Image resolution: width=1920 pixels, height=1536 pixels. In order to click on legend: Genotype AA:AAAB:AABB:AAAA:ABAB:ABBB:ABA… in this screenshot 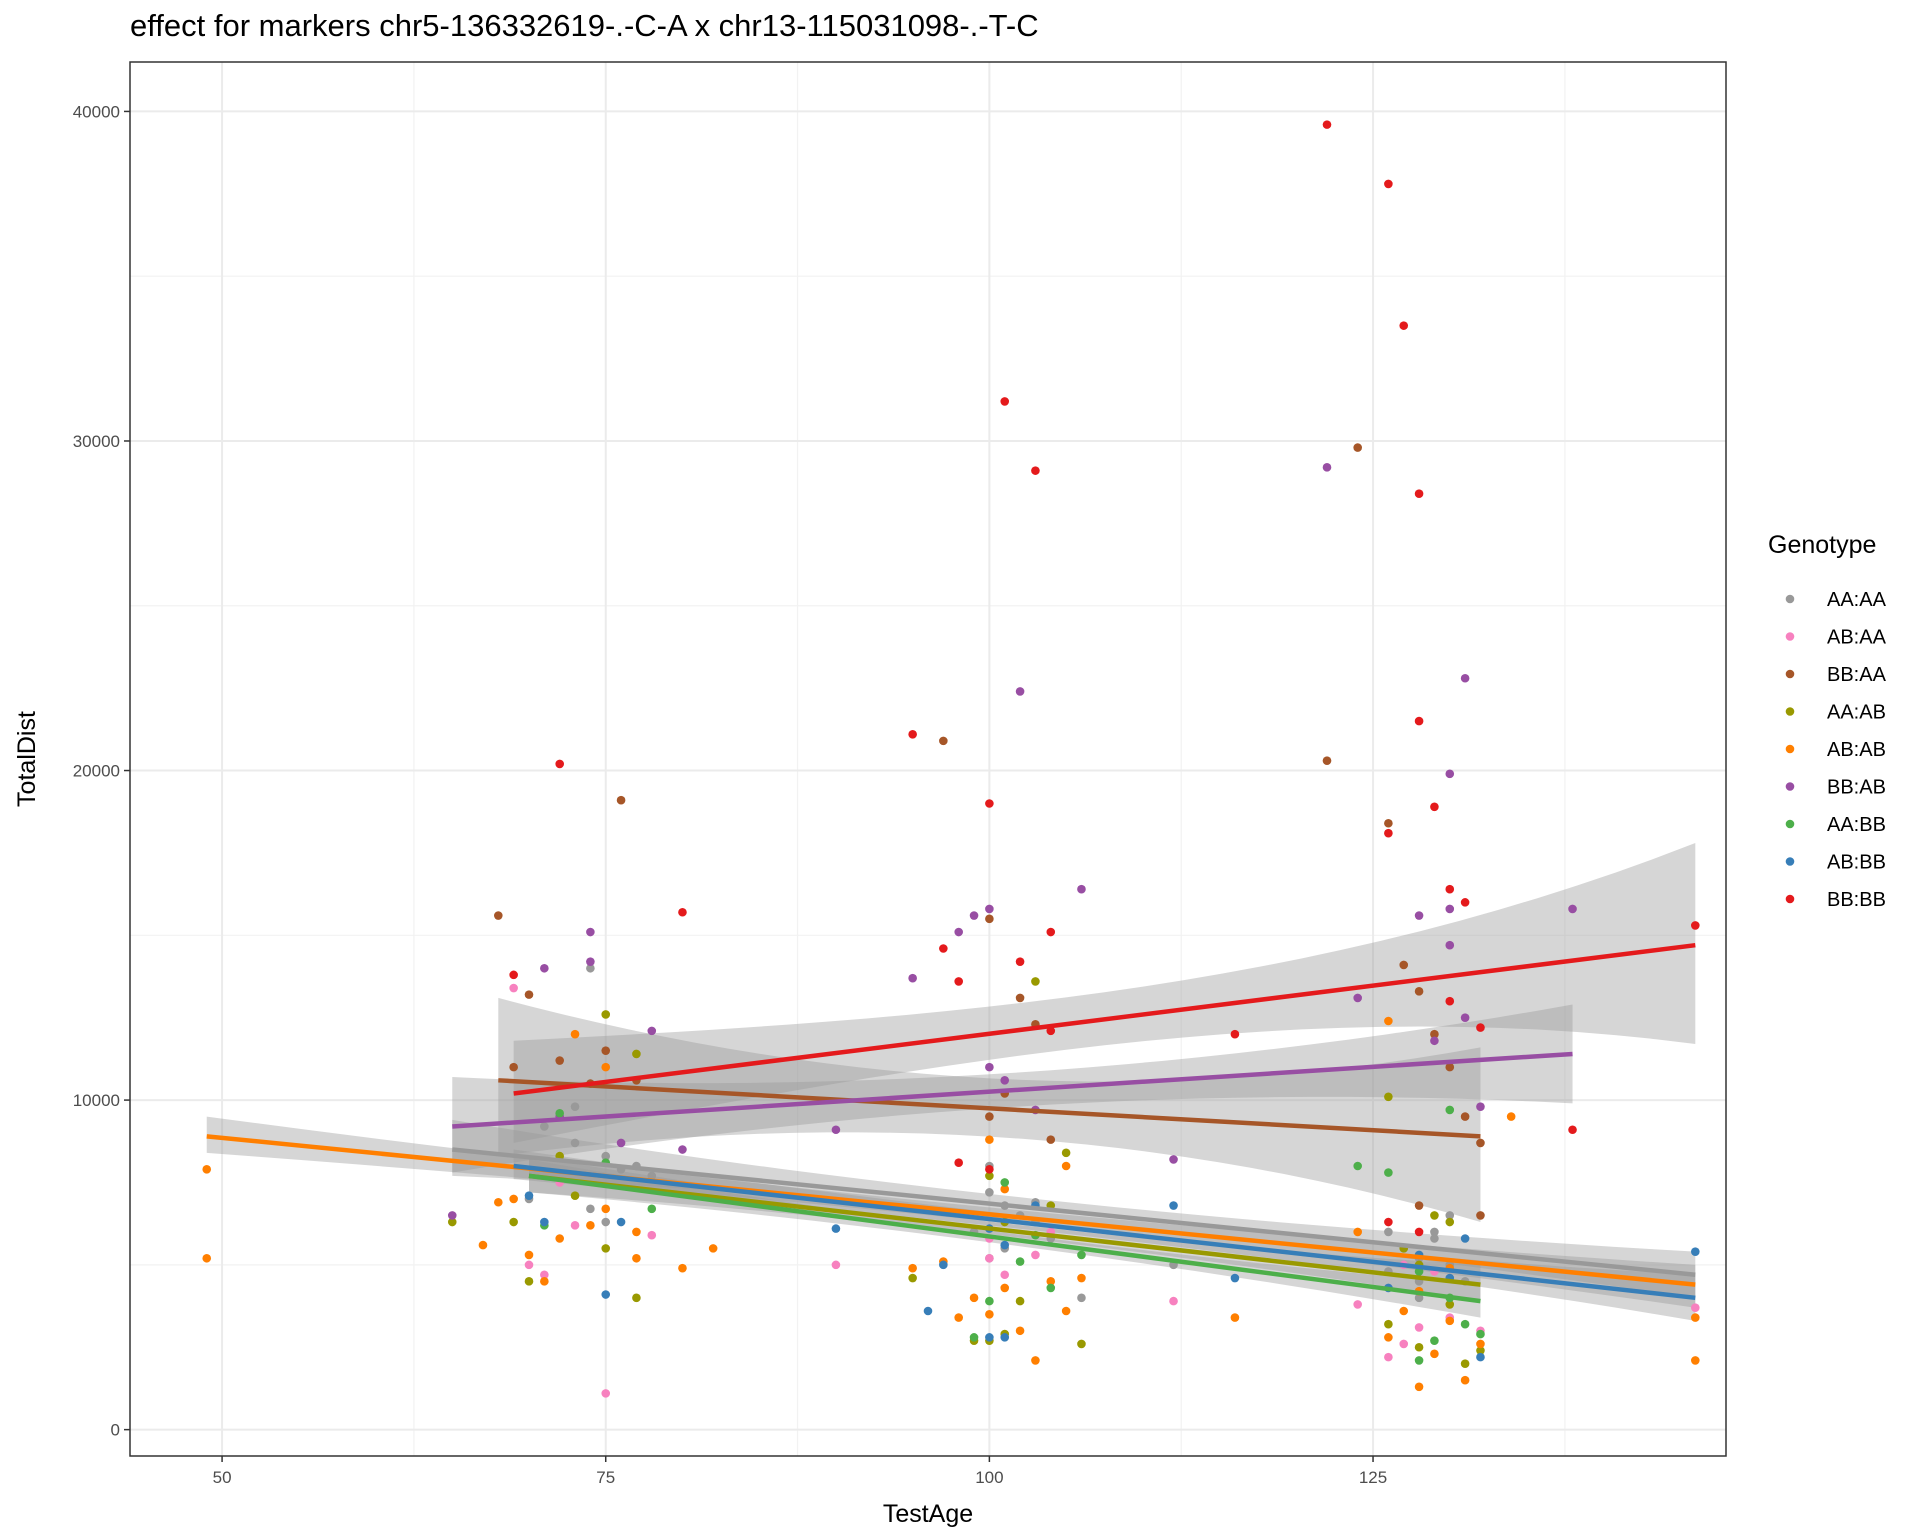, I will do `click(1827, 721)`.